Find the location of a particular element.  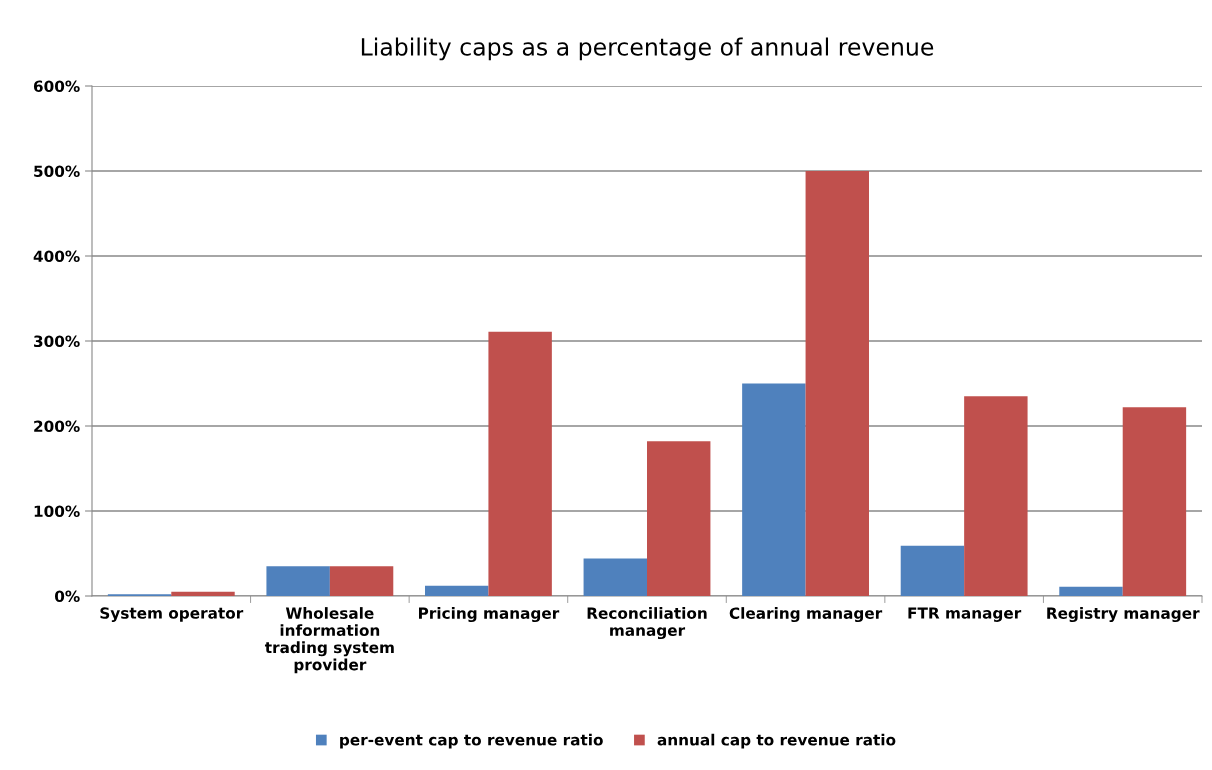

y-tick-label: 400% is located at coordinates (56, 256).